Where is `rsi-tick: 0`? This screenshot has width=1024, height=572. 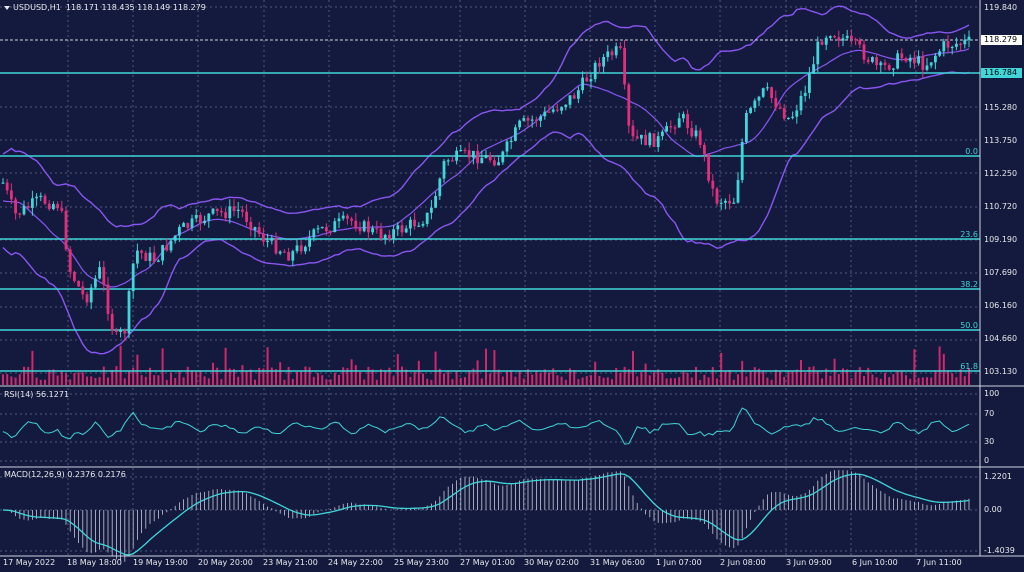
rsi-tick: 0 is located at coordinates (987, 460).